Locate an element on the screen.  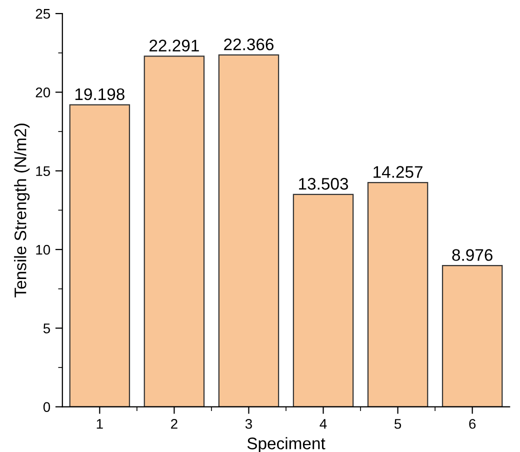
x-tick-label: 5 is located at coordinates (398, 424).